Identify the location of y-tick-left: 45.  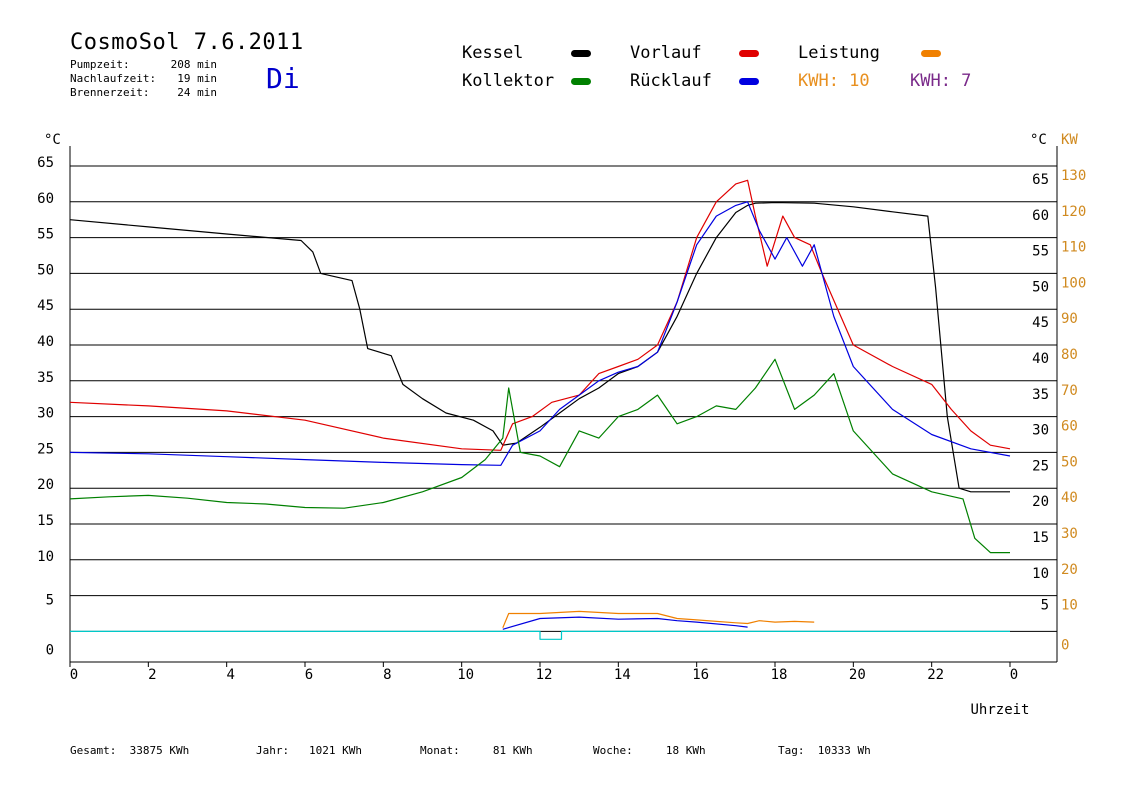
(45, 306).